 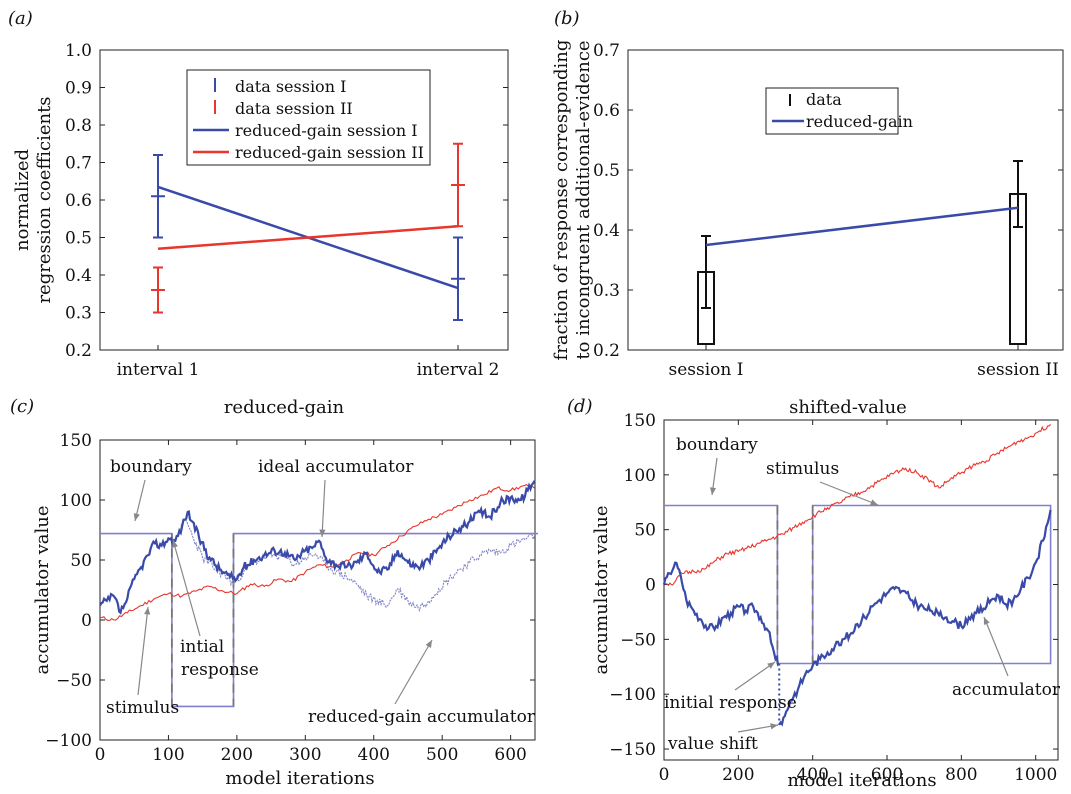 I want to click on x-tick-label: interval 2, so click(x=458, y=370).